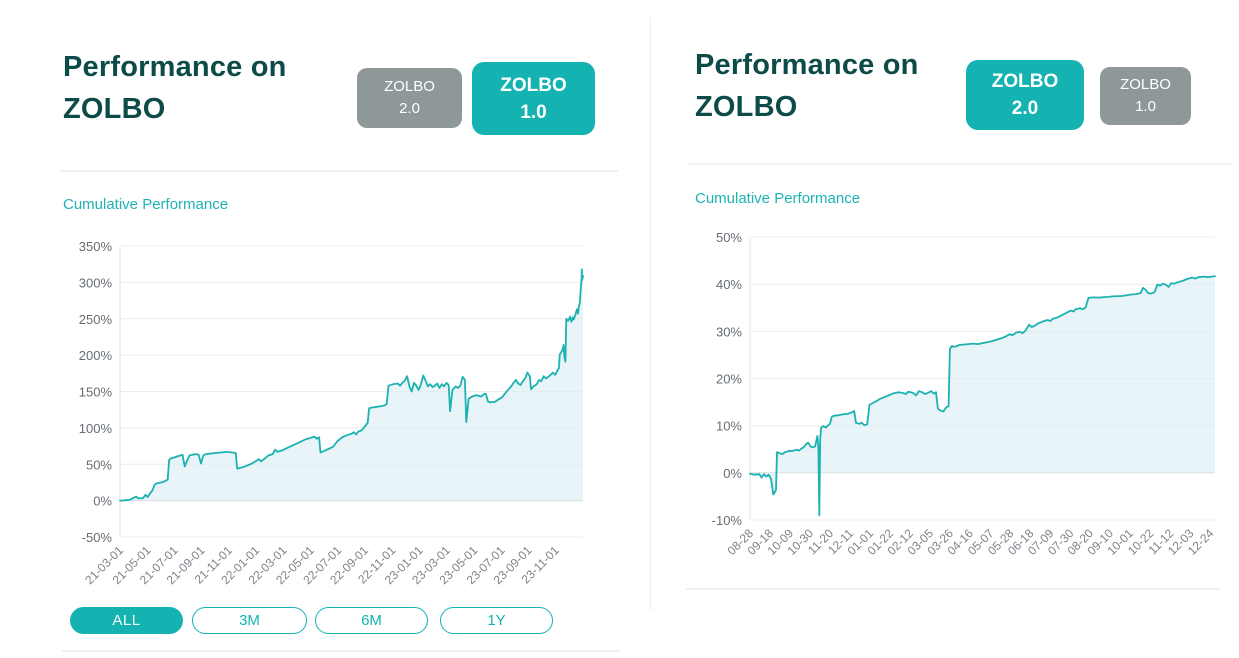  Describe the element at coordinates (729, 284) in the screenshot. I see `svg-text: 40%` at that location.